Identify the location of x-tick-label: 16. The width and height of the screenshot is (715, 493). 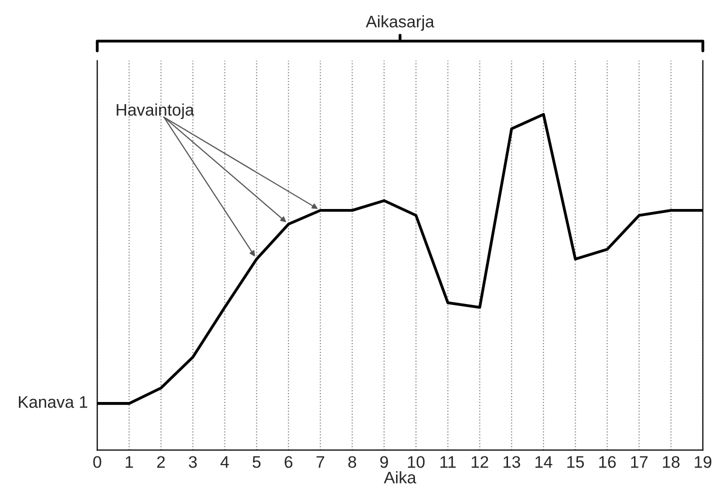
(607, 462).